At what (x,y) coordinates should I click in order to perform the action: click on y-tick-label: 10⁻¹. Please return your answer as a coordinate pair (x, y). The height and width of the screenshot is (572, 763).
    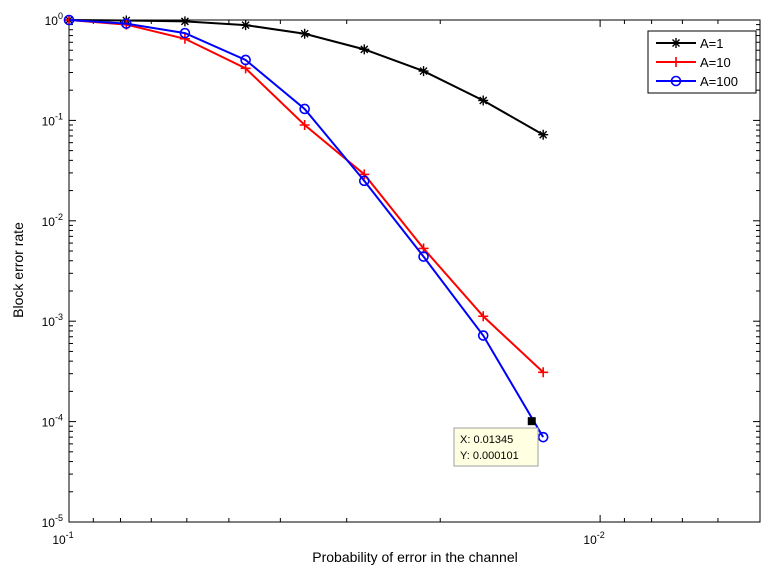
    Looking at the image, I should click on (52, 119).